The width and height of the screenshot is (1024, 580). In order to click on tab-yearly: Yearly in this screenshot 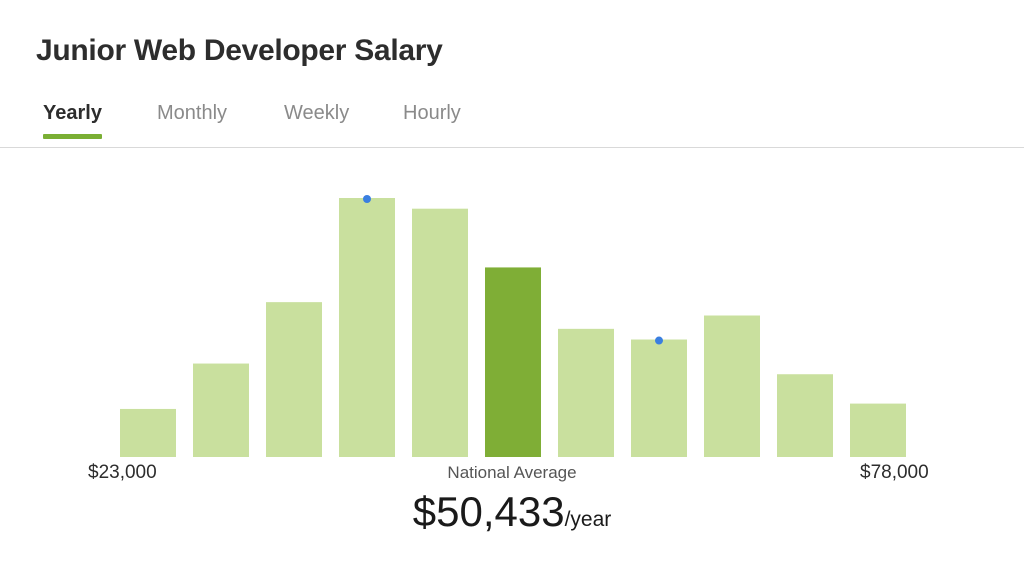, I will do `click(72, 120)`.